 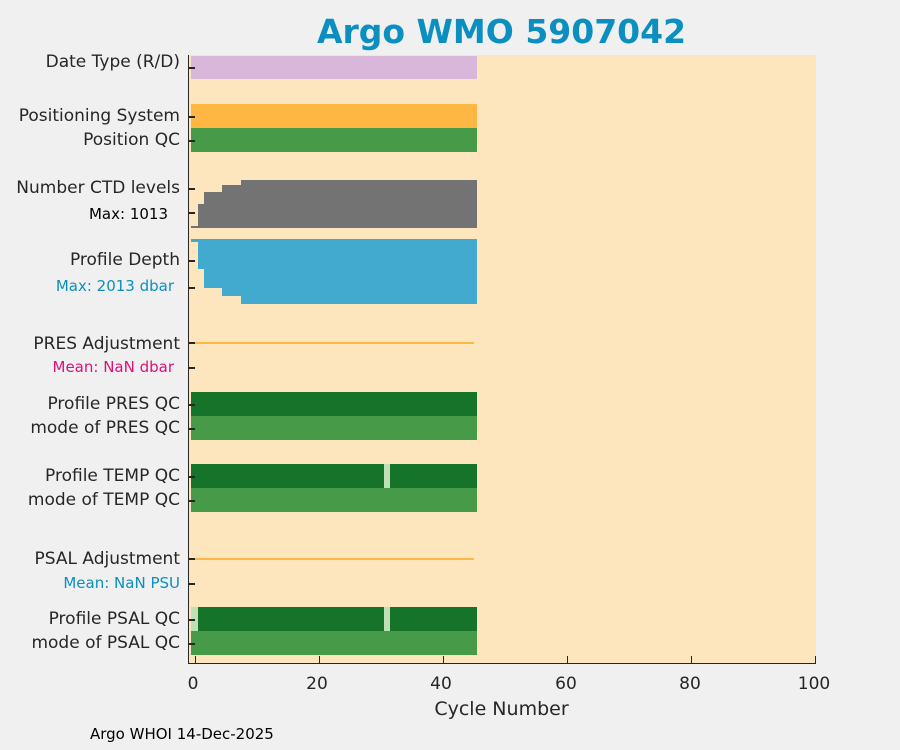 I want to click on label-pres-mode: mode of PRES QC, so click(x=105, y=428).